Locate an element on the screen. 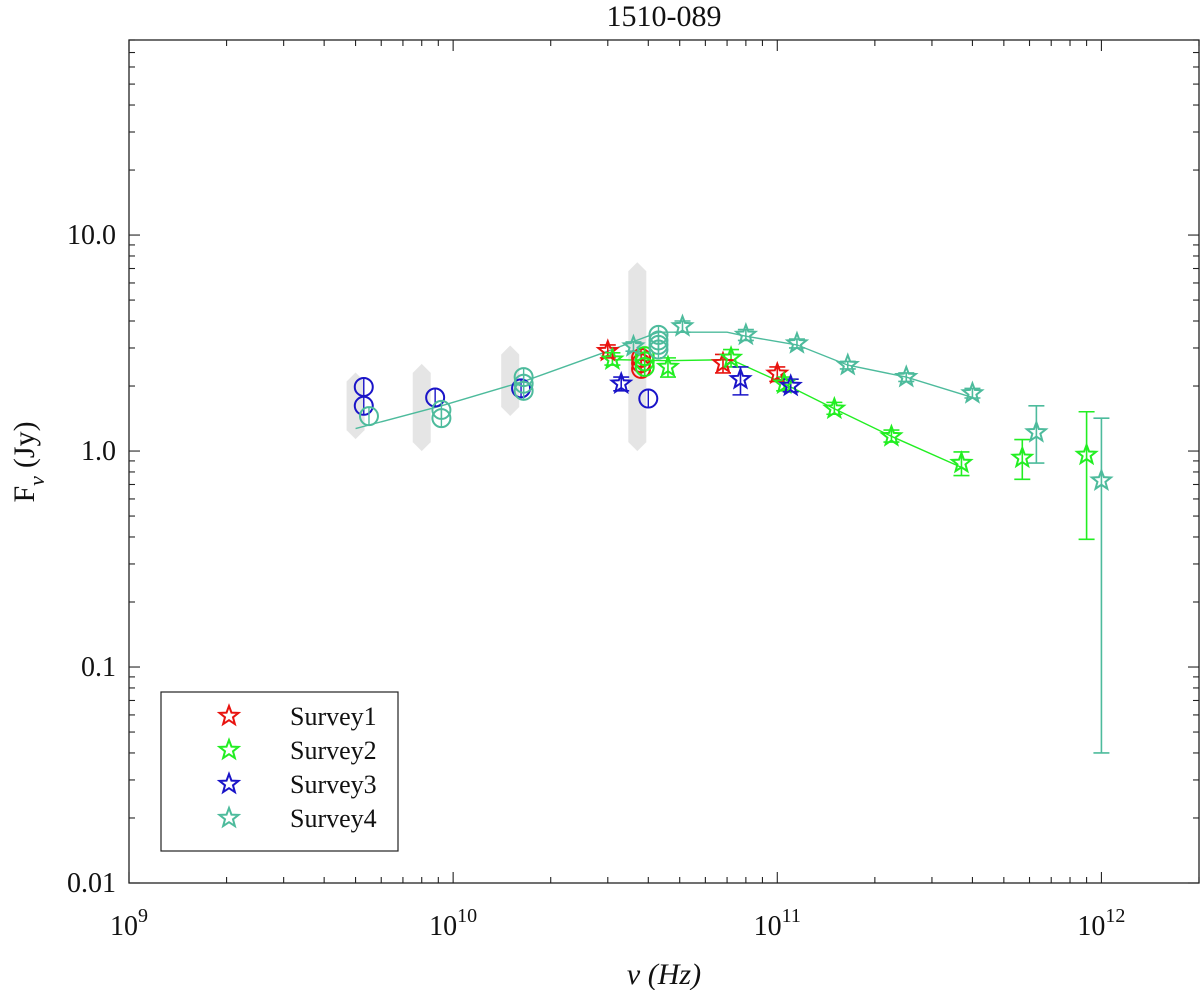 This screenshot has height=990, width=1200. y-tick-label: 0.1 is located at coordinates (98, 667).